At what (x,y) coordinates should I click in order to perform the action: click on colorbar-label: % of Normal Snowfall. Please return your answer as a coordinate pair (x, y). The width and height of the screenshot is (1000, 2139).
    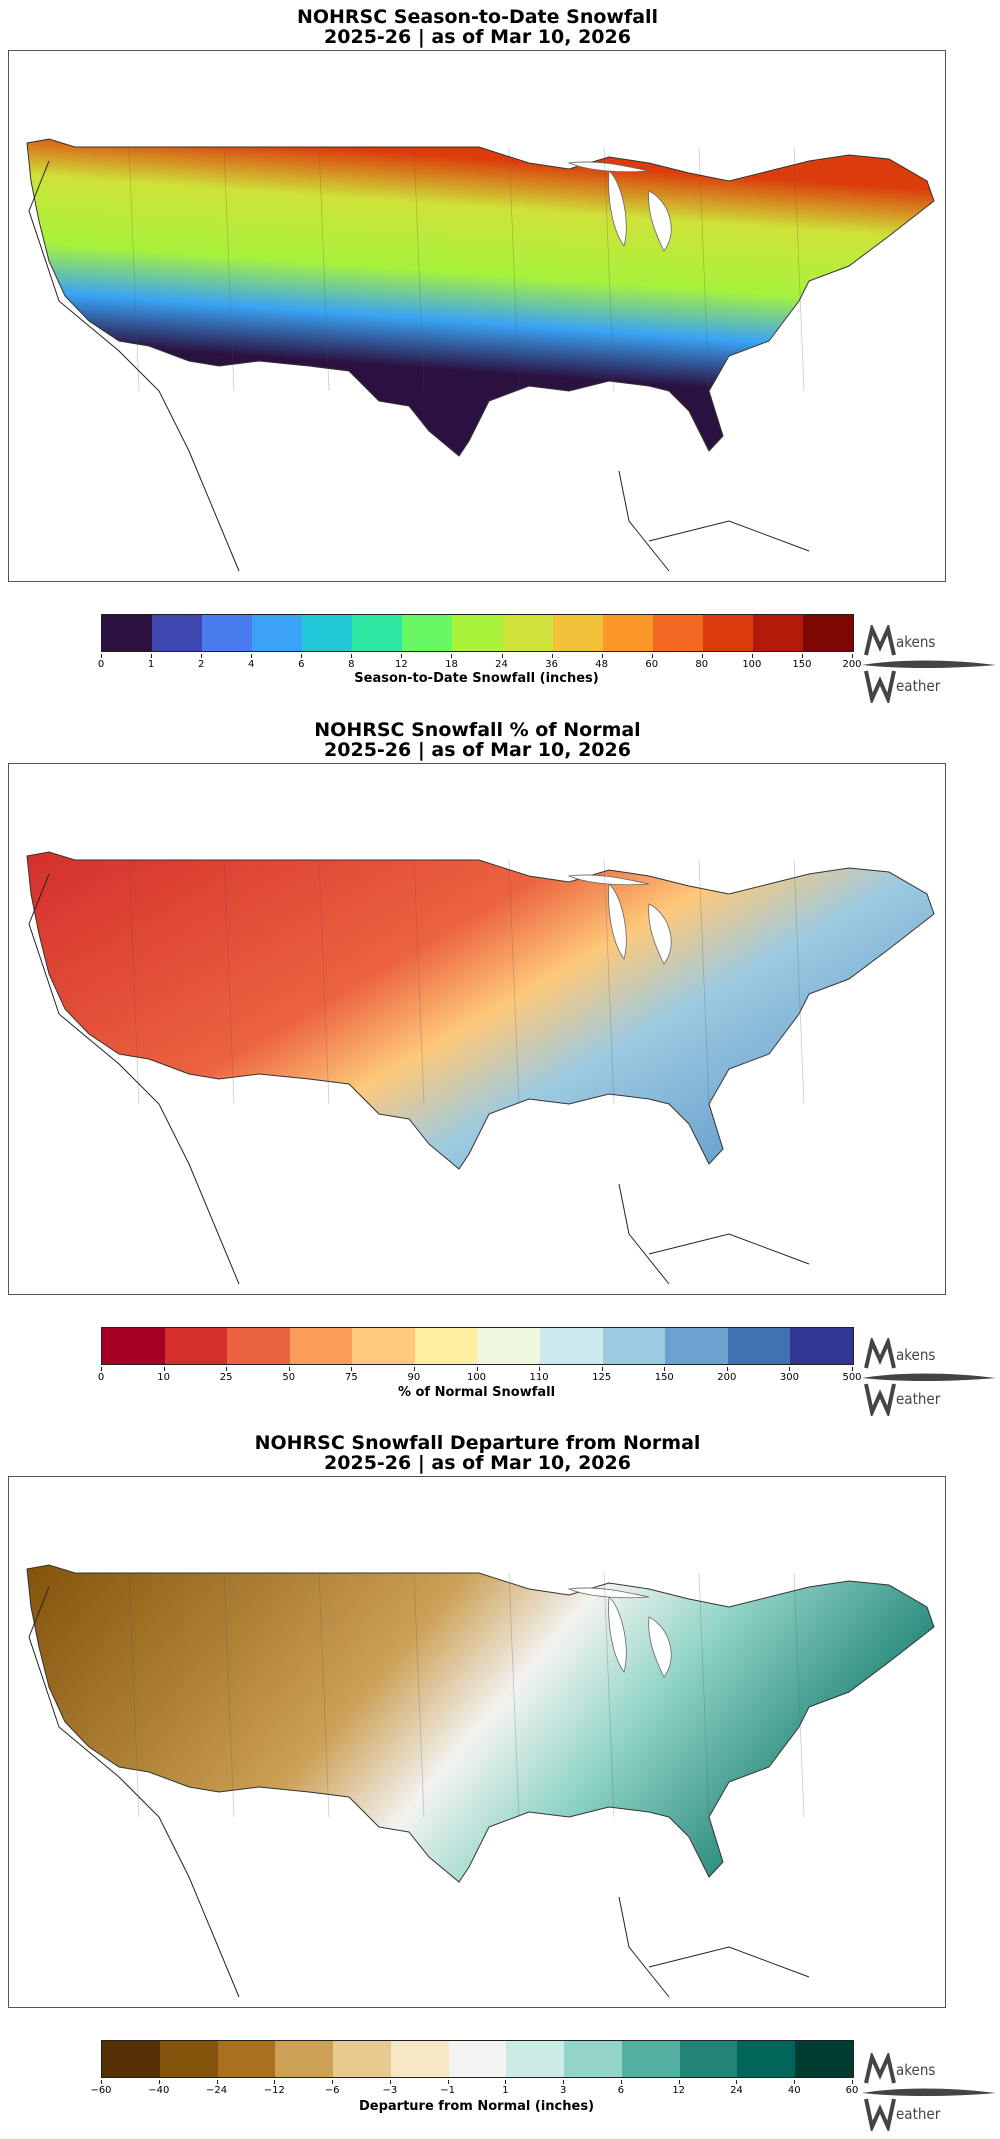
    Looking at the image, I should click on (476, 1392).